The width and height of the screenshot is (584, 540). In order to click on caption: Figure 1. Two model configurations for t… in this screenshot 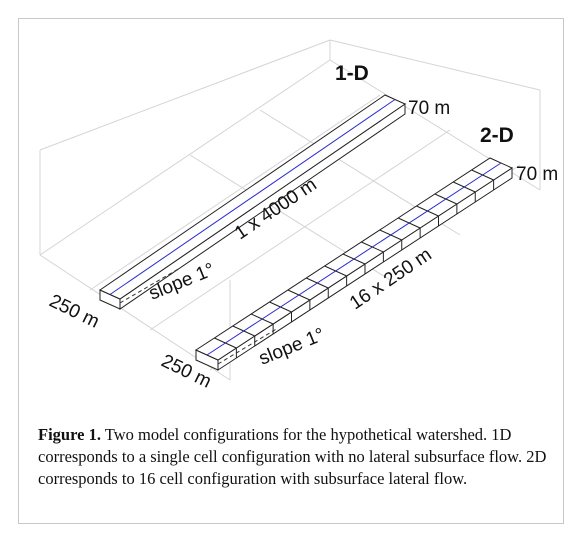, I will do `click(293, 457)`.